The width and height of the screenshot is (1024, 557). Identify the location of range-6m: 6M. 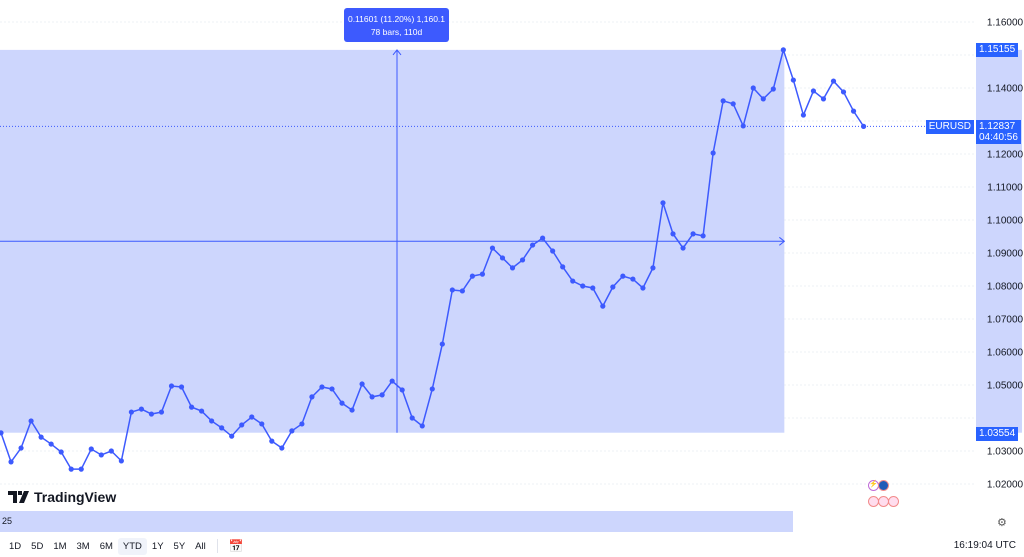
(106, 546).